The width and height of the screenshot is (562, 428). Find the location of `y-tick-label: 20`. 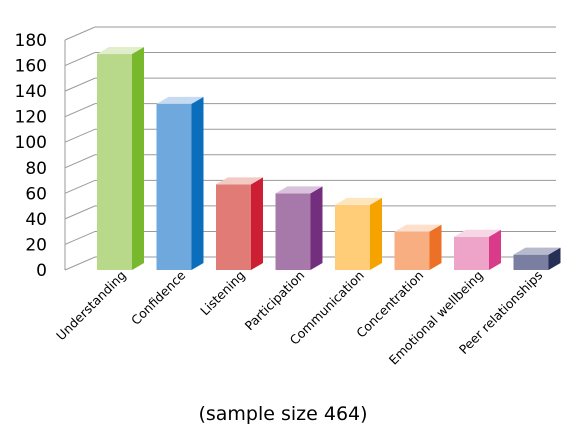

y-tick-label: 20 is located at coordinates (36, 245).